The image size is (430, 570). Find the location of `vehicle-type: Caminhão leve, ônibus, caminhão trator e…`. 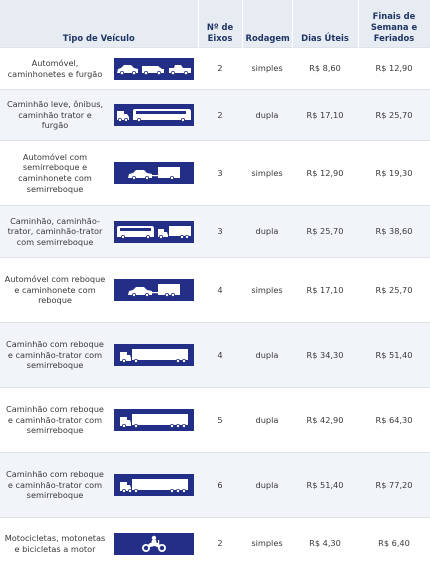

vehicle-type: Caminhão leve, ônibus, caminhão trator e… is located at coordinates (55, 115).